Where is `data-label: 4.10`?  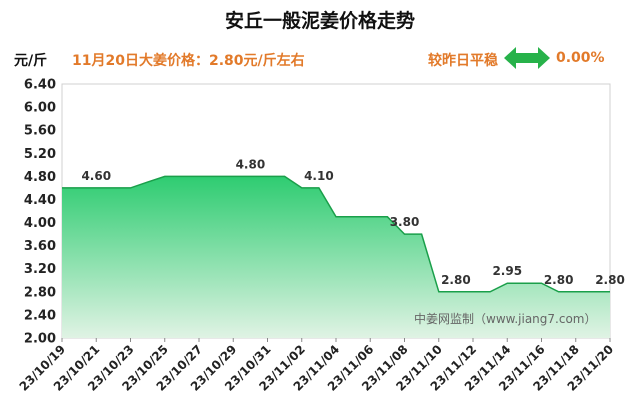
data-label: 4.10 is located at coordinates (319, 176).